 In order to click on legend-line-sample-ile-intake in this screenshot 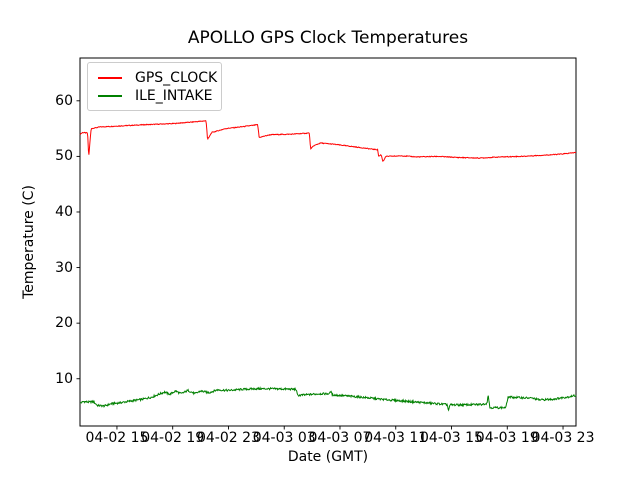, I will do `click(110, 96)`.